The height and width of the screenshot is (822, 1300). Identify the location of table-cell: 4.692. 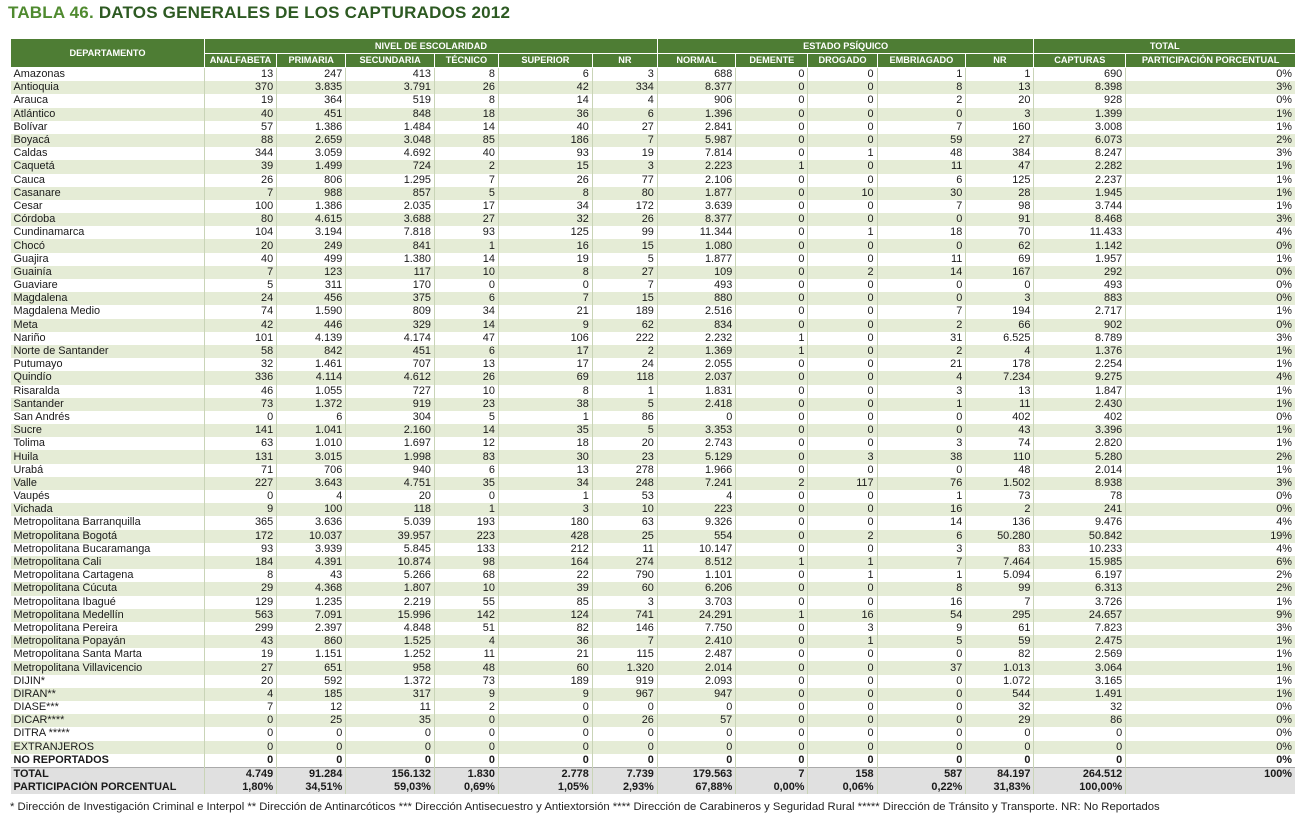
(390, 154).